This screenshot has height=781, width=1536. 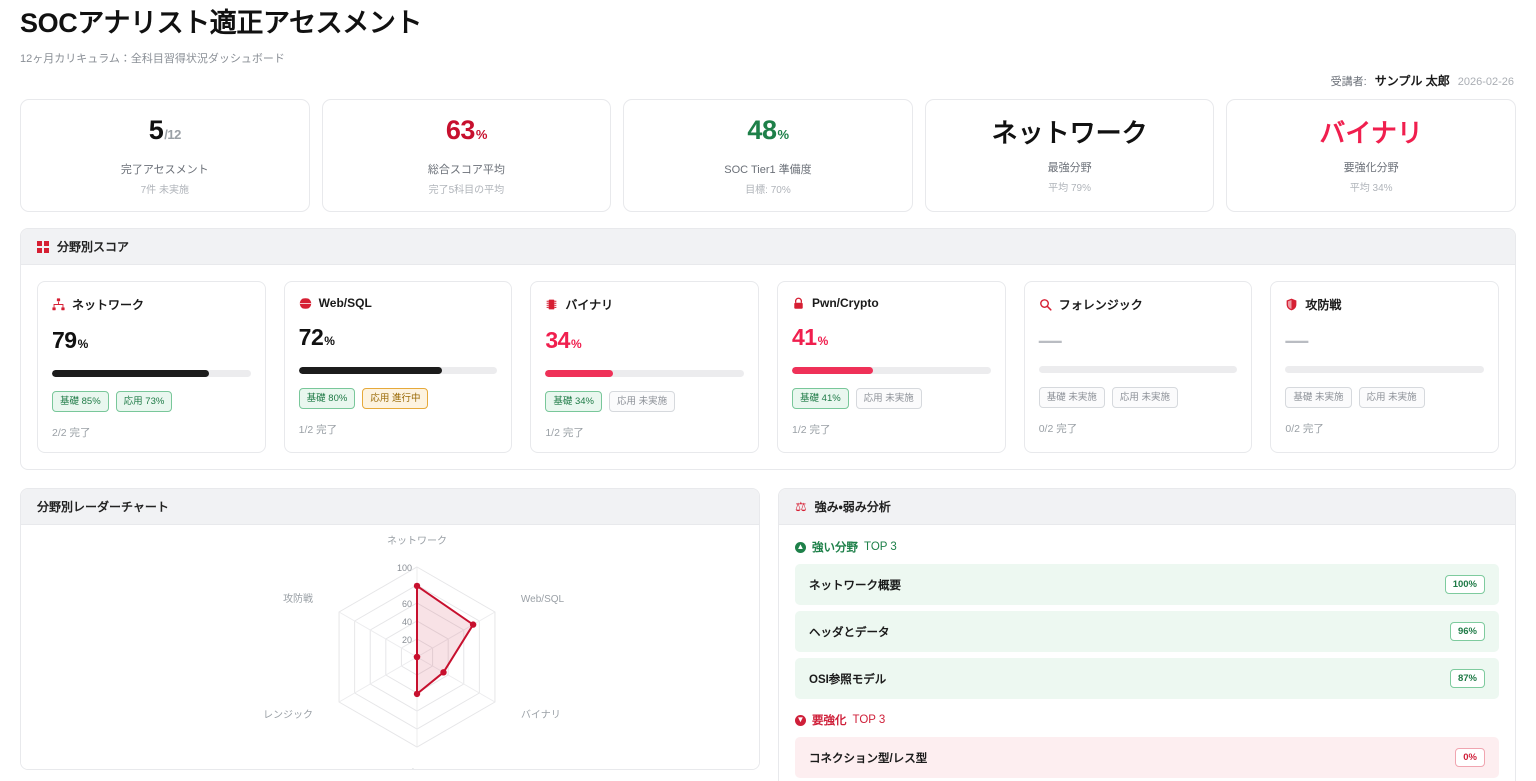 I want to click on radar-tick-label: 20, so click(x=407, y=640).